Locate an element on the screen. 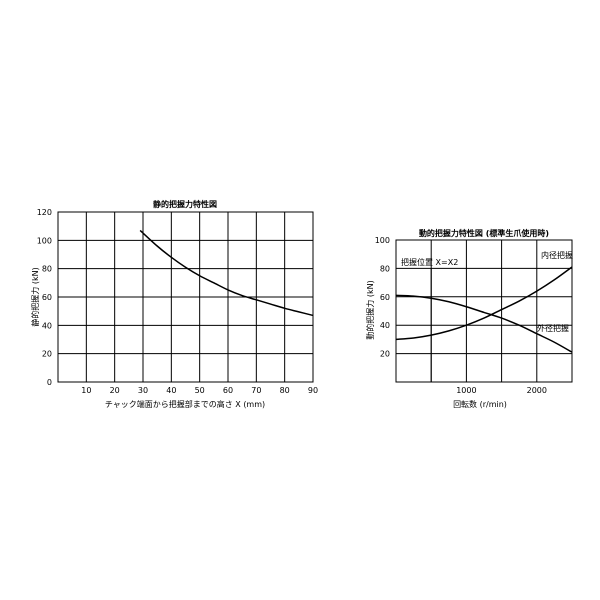 The height and width of the screenshot is (600, 600). chart1-series is located at coordinates (226, 273).